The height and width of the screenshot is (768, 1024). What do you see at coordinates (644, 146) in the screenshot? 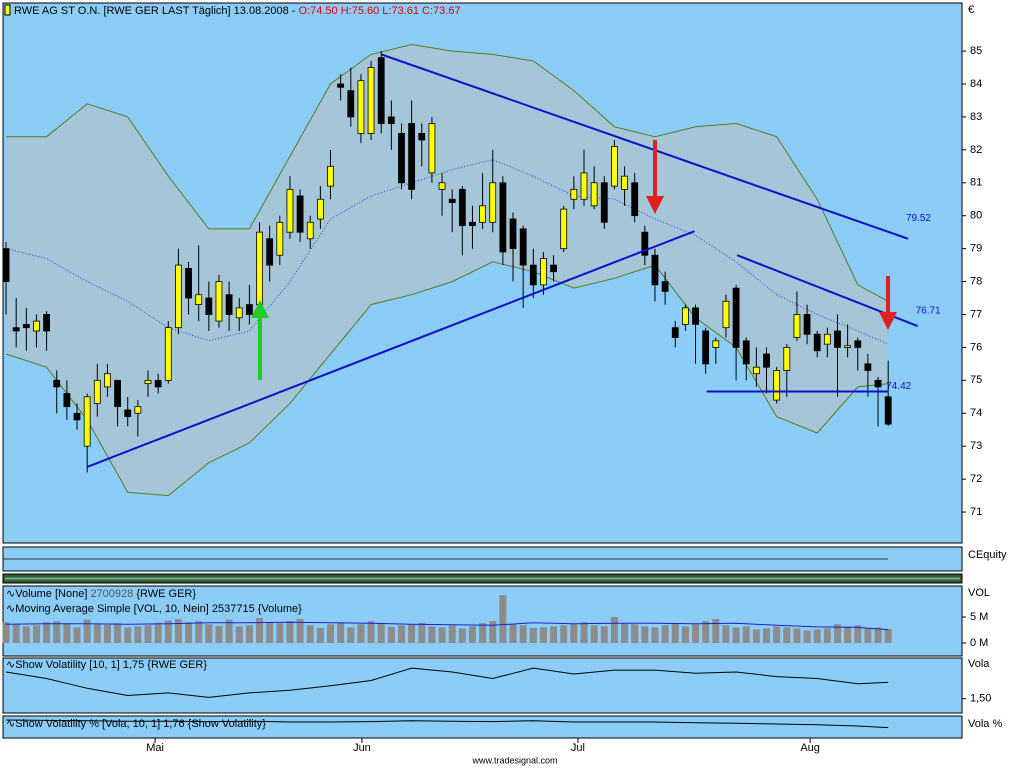
I see `trend-line` at bounding box center [644, 146].